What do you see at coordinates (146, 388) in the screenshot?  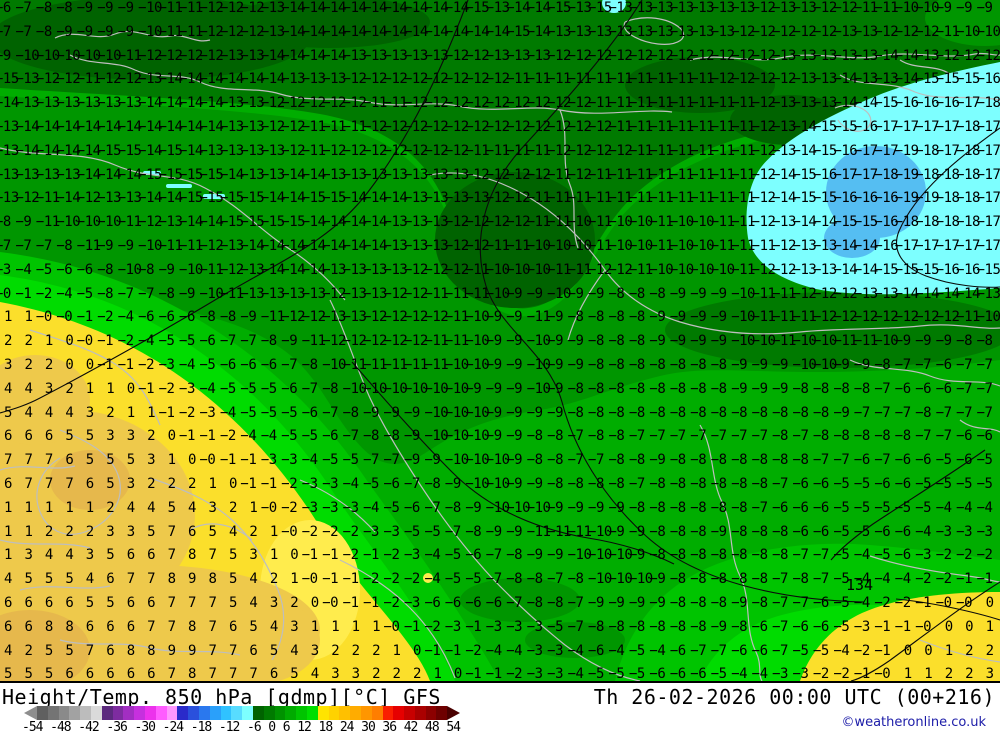 I see `temperature-value: −1` at bounding box center [146, 388].